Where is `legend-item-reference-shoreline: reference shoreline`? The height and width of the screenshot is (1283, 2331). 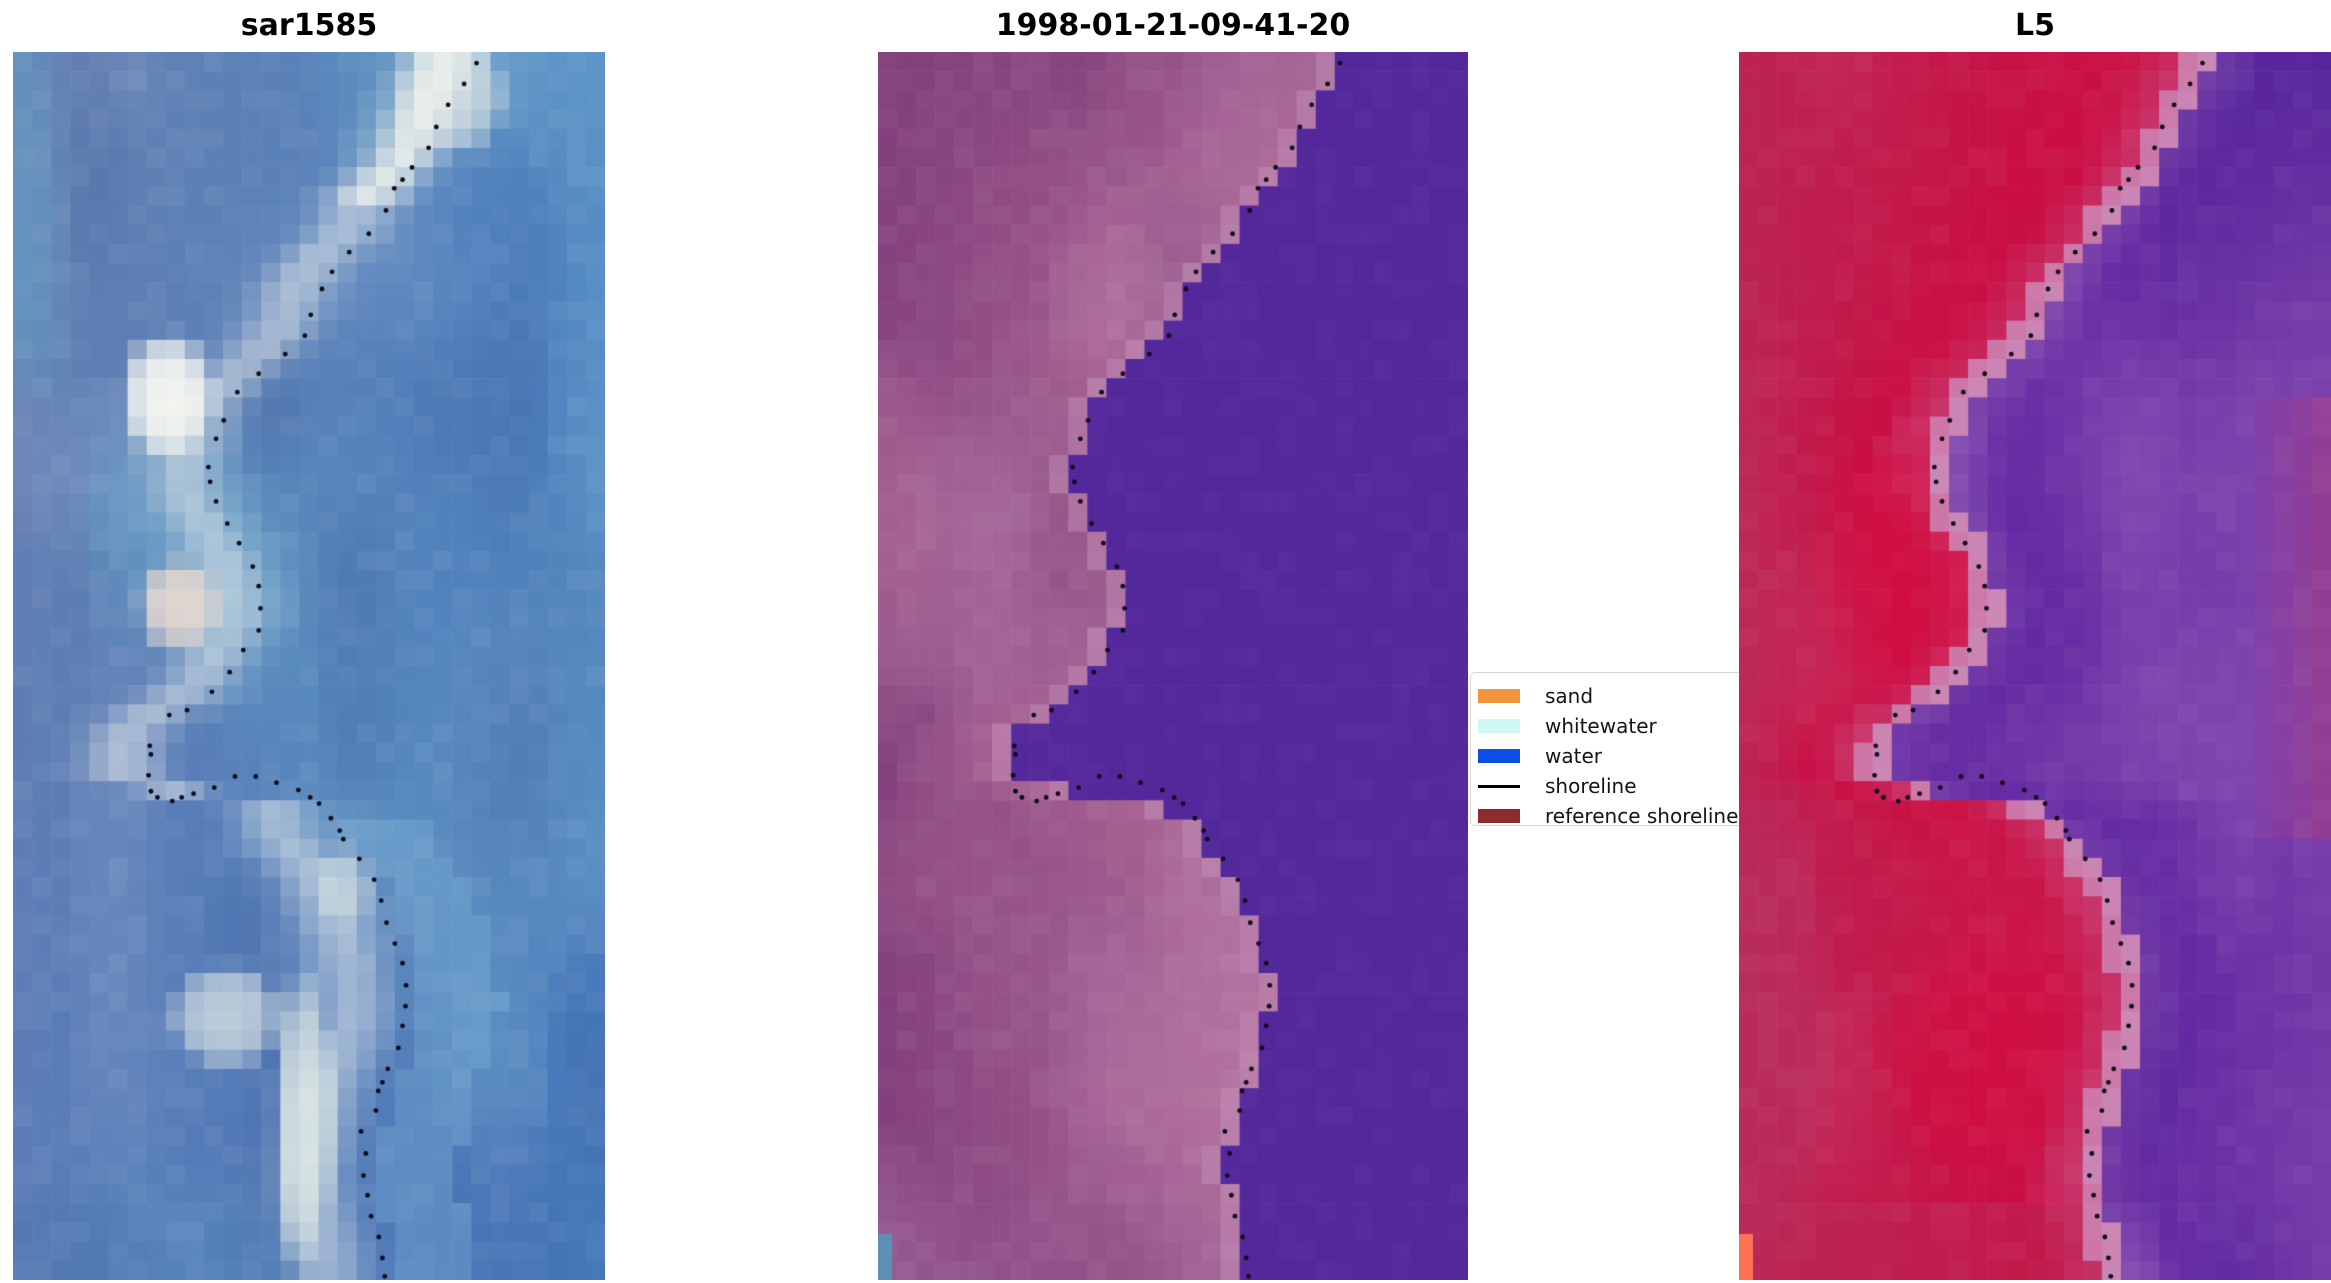
legend-item-reference-shoreline: reference shoreline is located at coordinates (1617, 816).